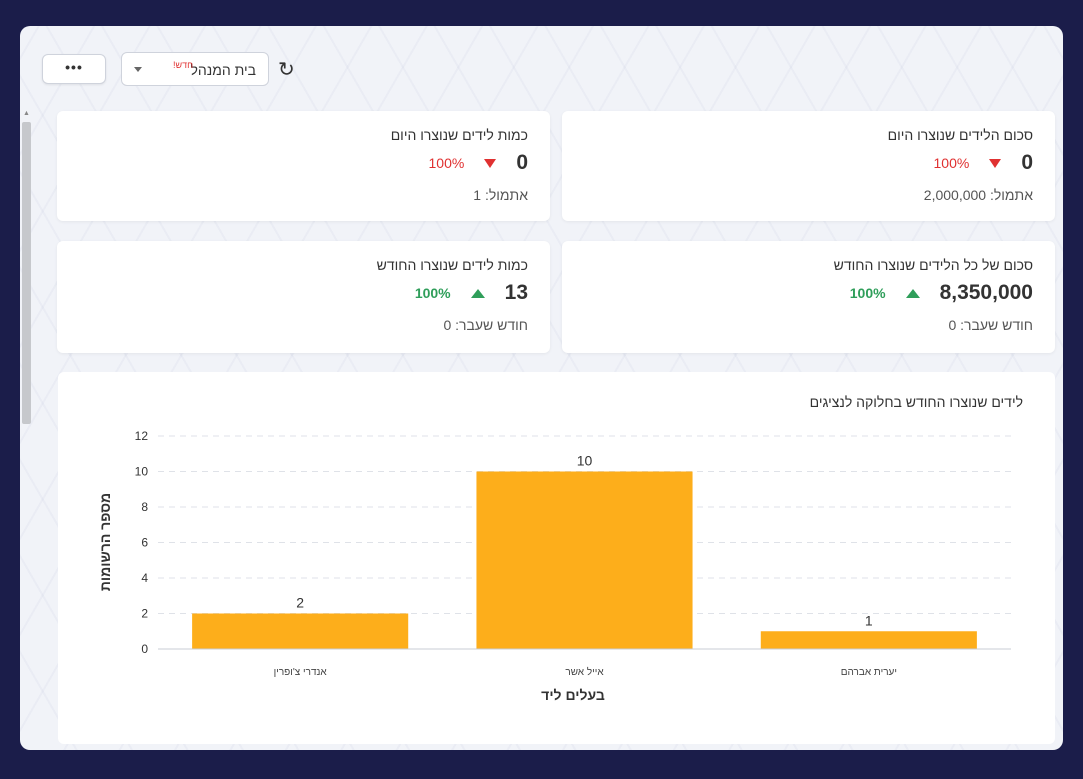 The width and height of the screenshot is (1083, 779). What do you see at coordinates (303, 166) in the screenshot?
I see `card-count-today: כמות לידים שנוצרו היום 0 100% אתמול: 1` at bounding box center [303, 166].